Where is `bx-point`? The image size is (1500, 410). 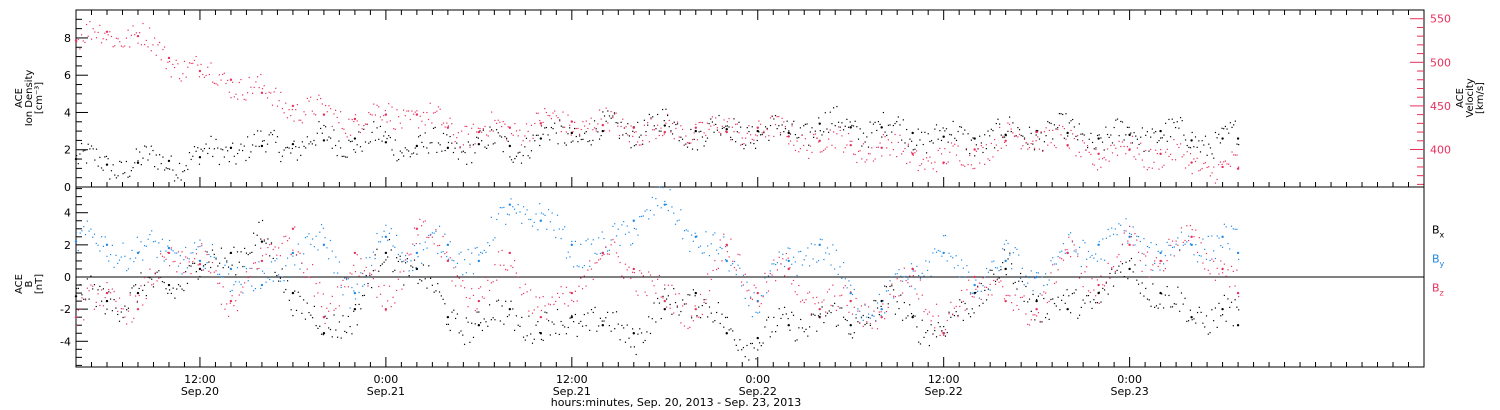
bx-point is located at coordinates (1191, 317).